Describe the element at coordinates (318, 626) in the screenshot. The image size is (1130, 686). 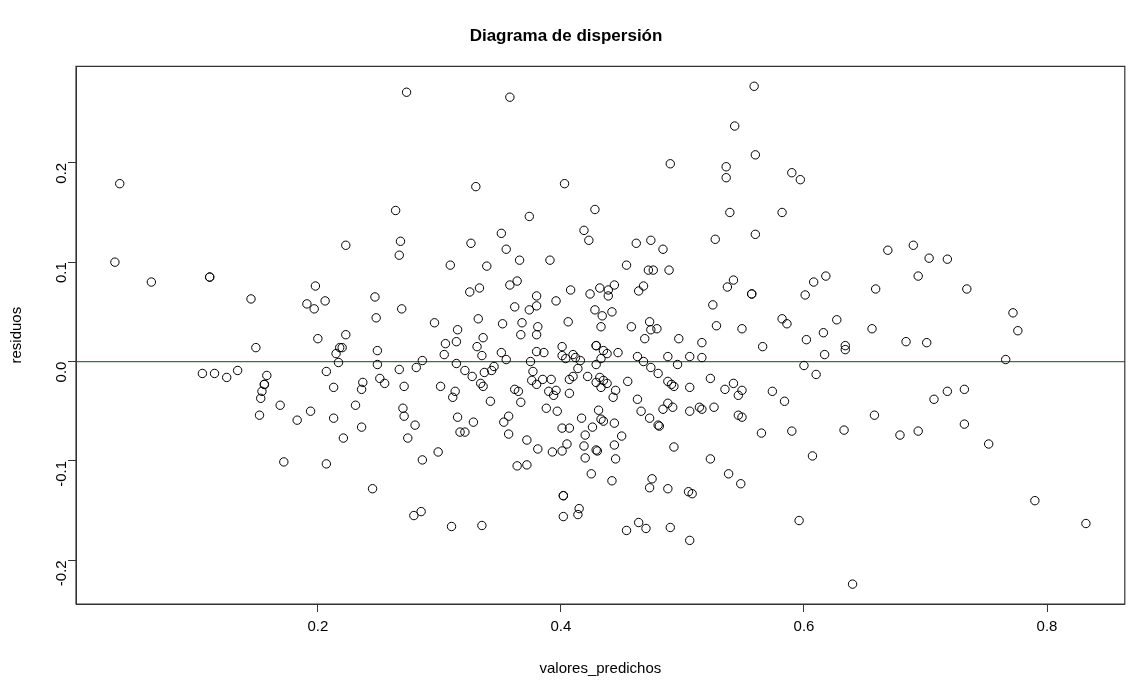
I see `x-tick-label: 0.2` at that location.